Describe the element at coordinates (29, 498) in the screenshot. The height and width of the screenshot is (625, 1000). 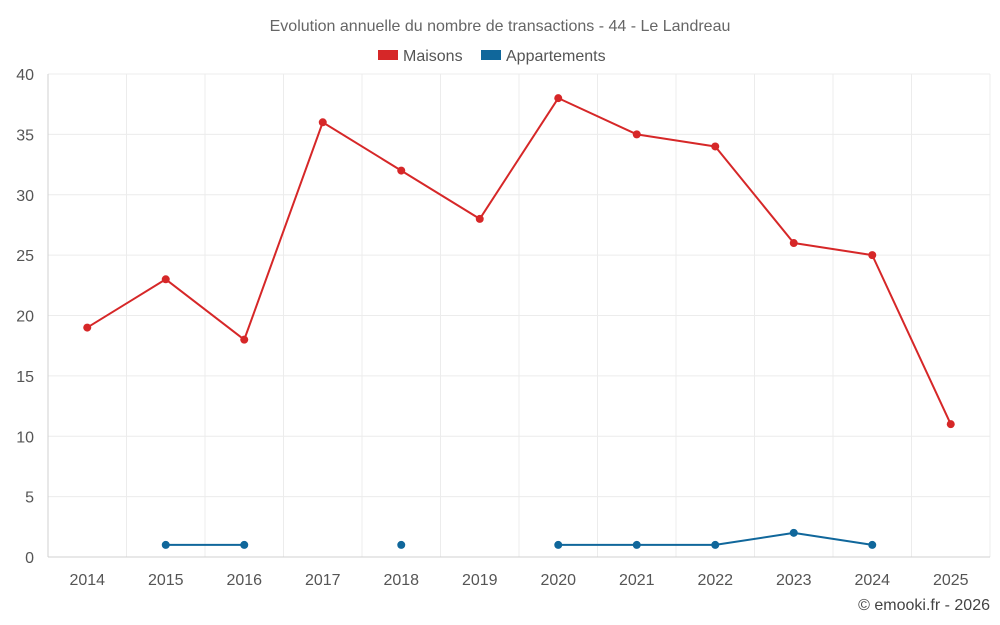
I see `y-tick-label: 5` at that location.